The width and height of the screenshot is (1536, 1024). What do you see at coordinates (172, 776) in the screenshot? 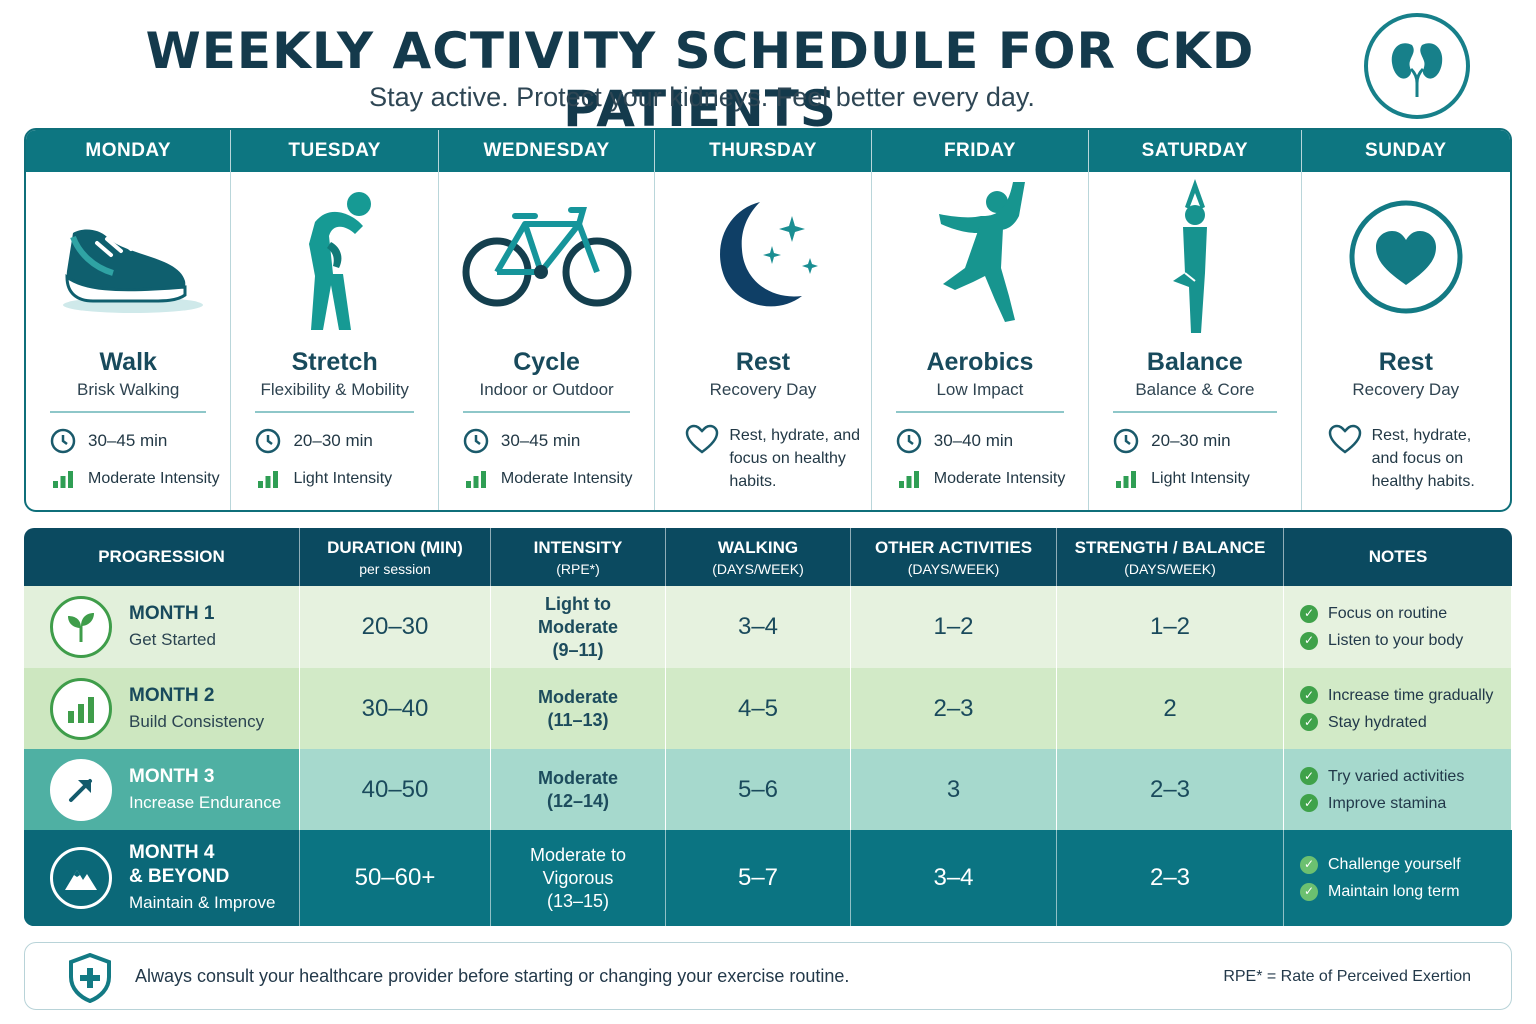
I see `month-title: MONTH 3` at bounding box center [172, 776].